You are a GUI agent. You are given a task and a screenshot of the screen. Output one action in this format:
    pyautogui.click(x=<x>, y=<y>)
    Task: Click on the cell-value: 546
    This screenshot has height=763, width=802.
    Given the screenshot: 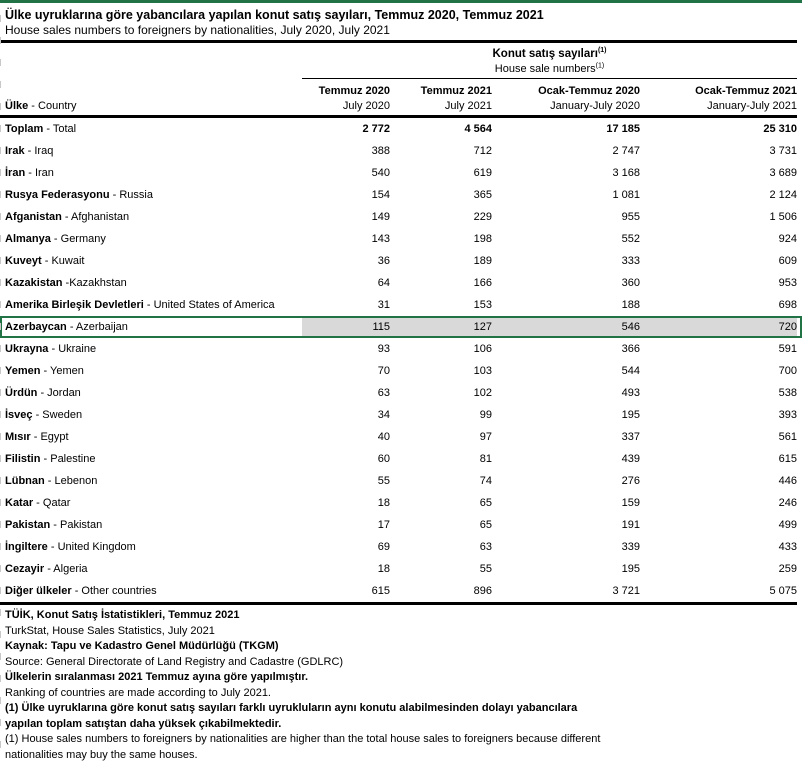 What is the action you would take?
    pyautogui.click(x=566, y=327)
    